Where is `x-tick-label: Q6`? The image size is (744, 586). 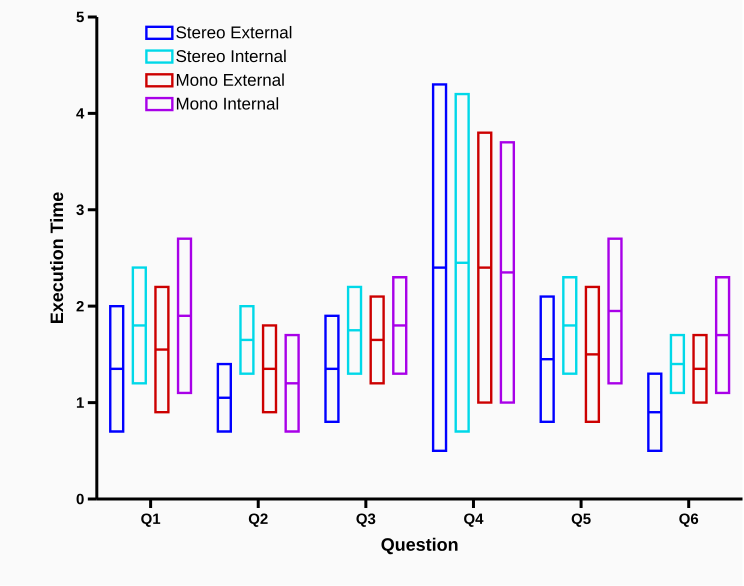 x-tick-label: Q6 is located at coordinates (688, 520).